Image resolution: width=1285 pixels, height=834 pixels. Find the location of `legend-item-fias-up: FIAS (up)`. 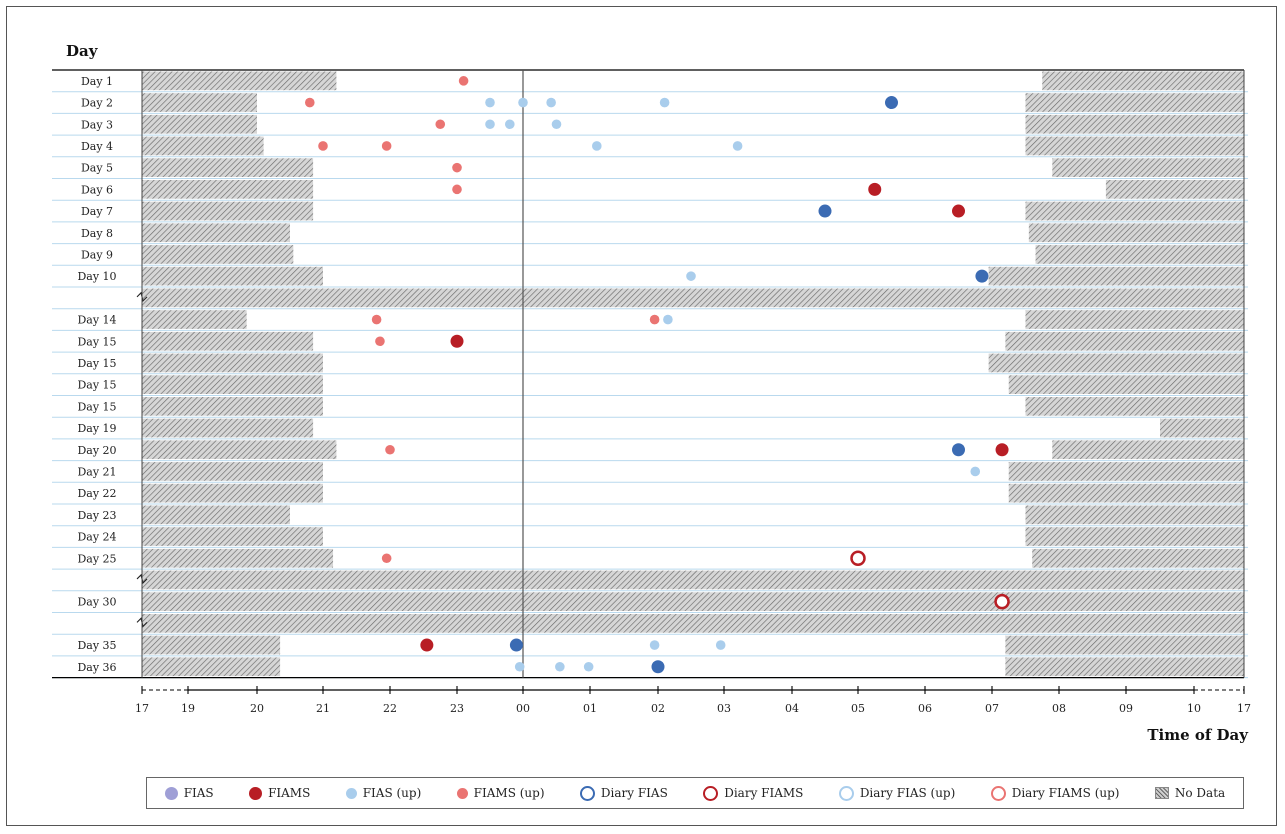

legend-item-fias-up: FIAS (up) is located at coordinates (383, 793).